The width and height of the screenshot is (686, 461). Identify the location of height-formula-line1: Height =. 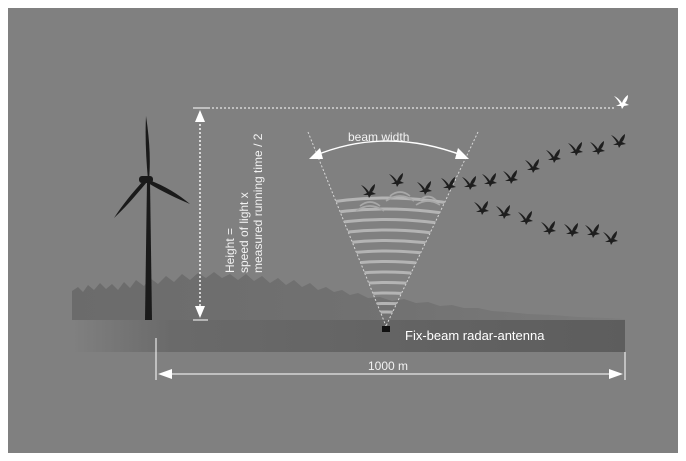
(230, 250).